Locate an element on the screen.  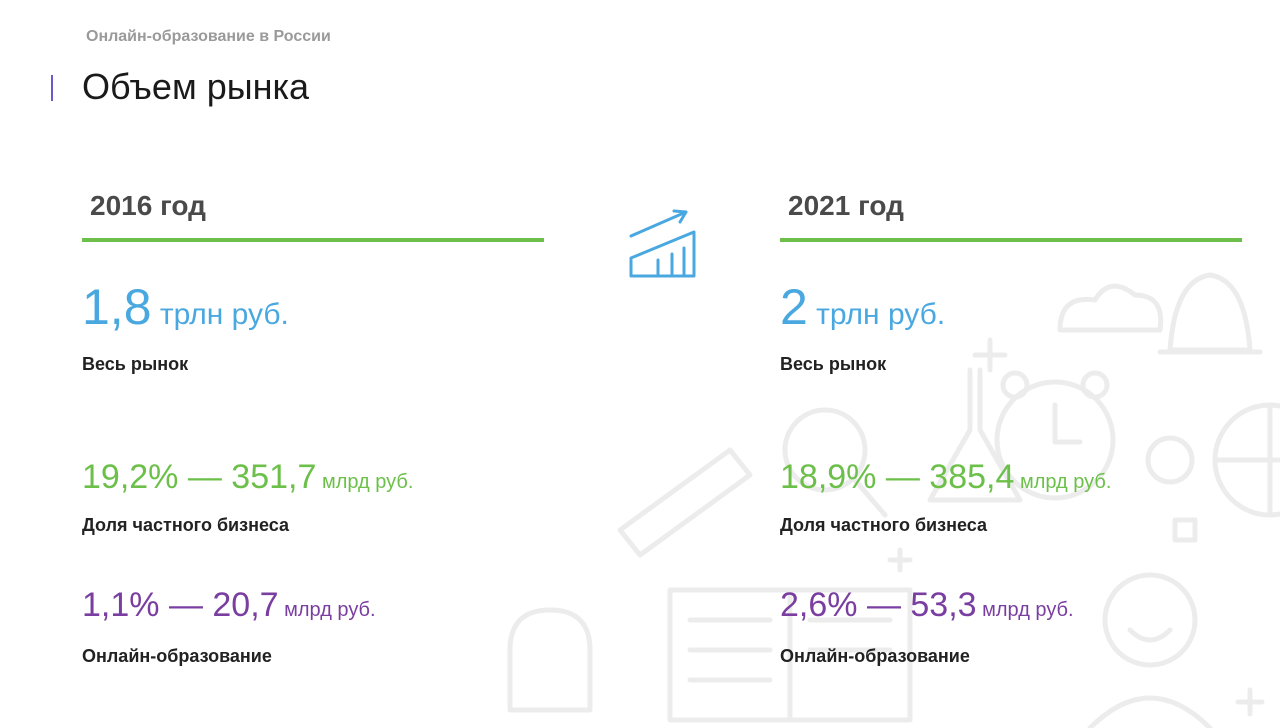
online-share-value: 1,1% — 20,7 млрд руб. is located at coordinates (229, 605).